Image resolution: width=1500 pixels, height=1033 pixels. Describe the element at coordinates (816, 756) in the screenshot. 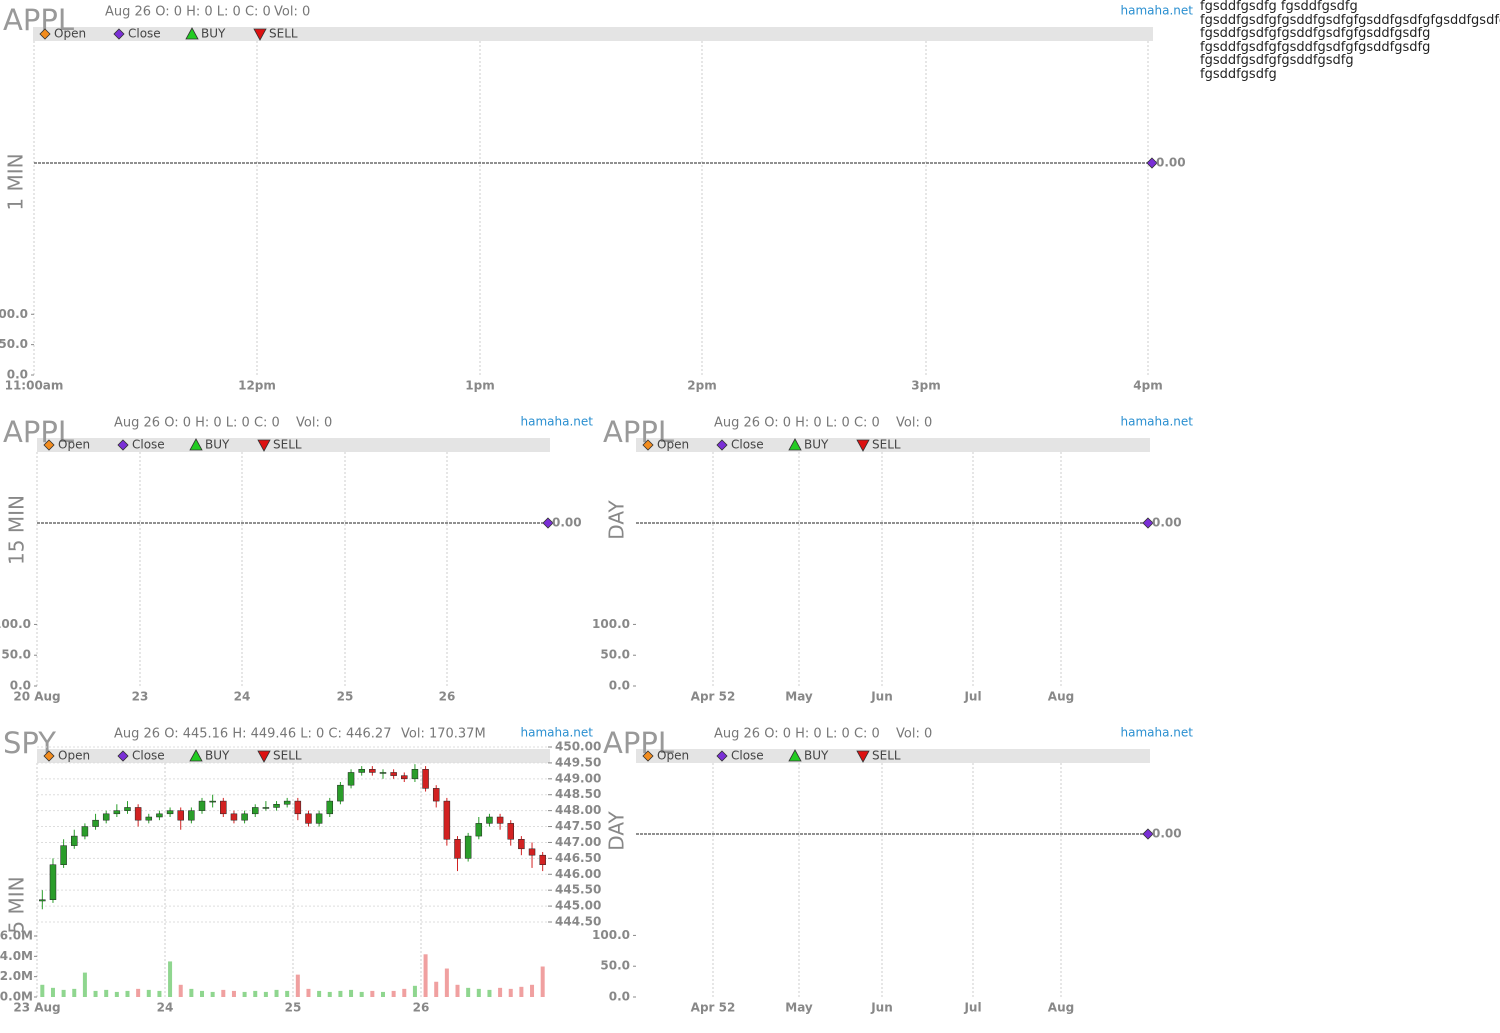

I see `legend-label: BUY` at that location.